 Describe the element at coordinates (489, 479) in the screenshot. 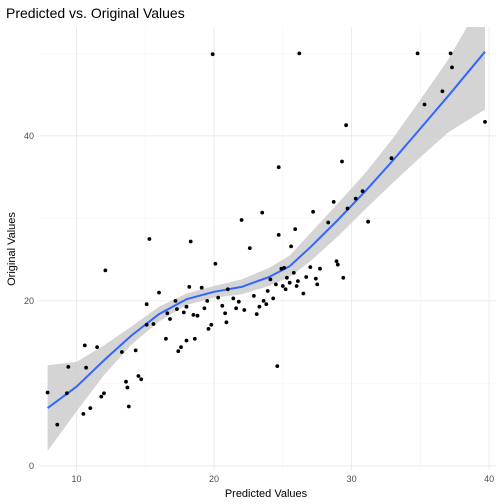

I see `x-tick-label: 40` at that location.